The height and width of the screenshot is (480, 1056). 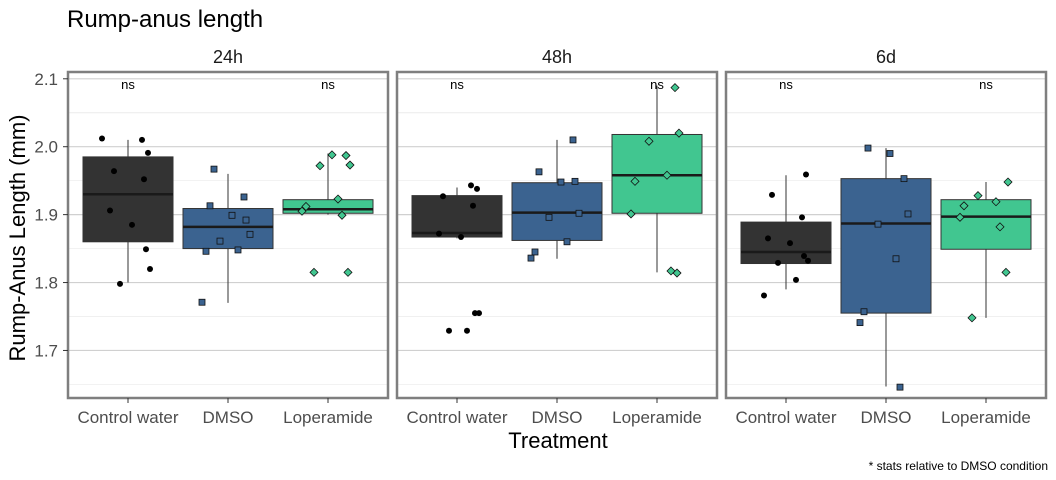 I want to click on x-axis-title: Treatment, so click(x=557, y=440).